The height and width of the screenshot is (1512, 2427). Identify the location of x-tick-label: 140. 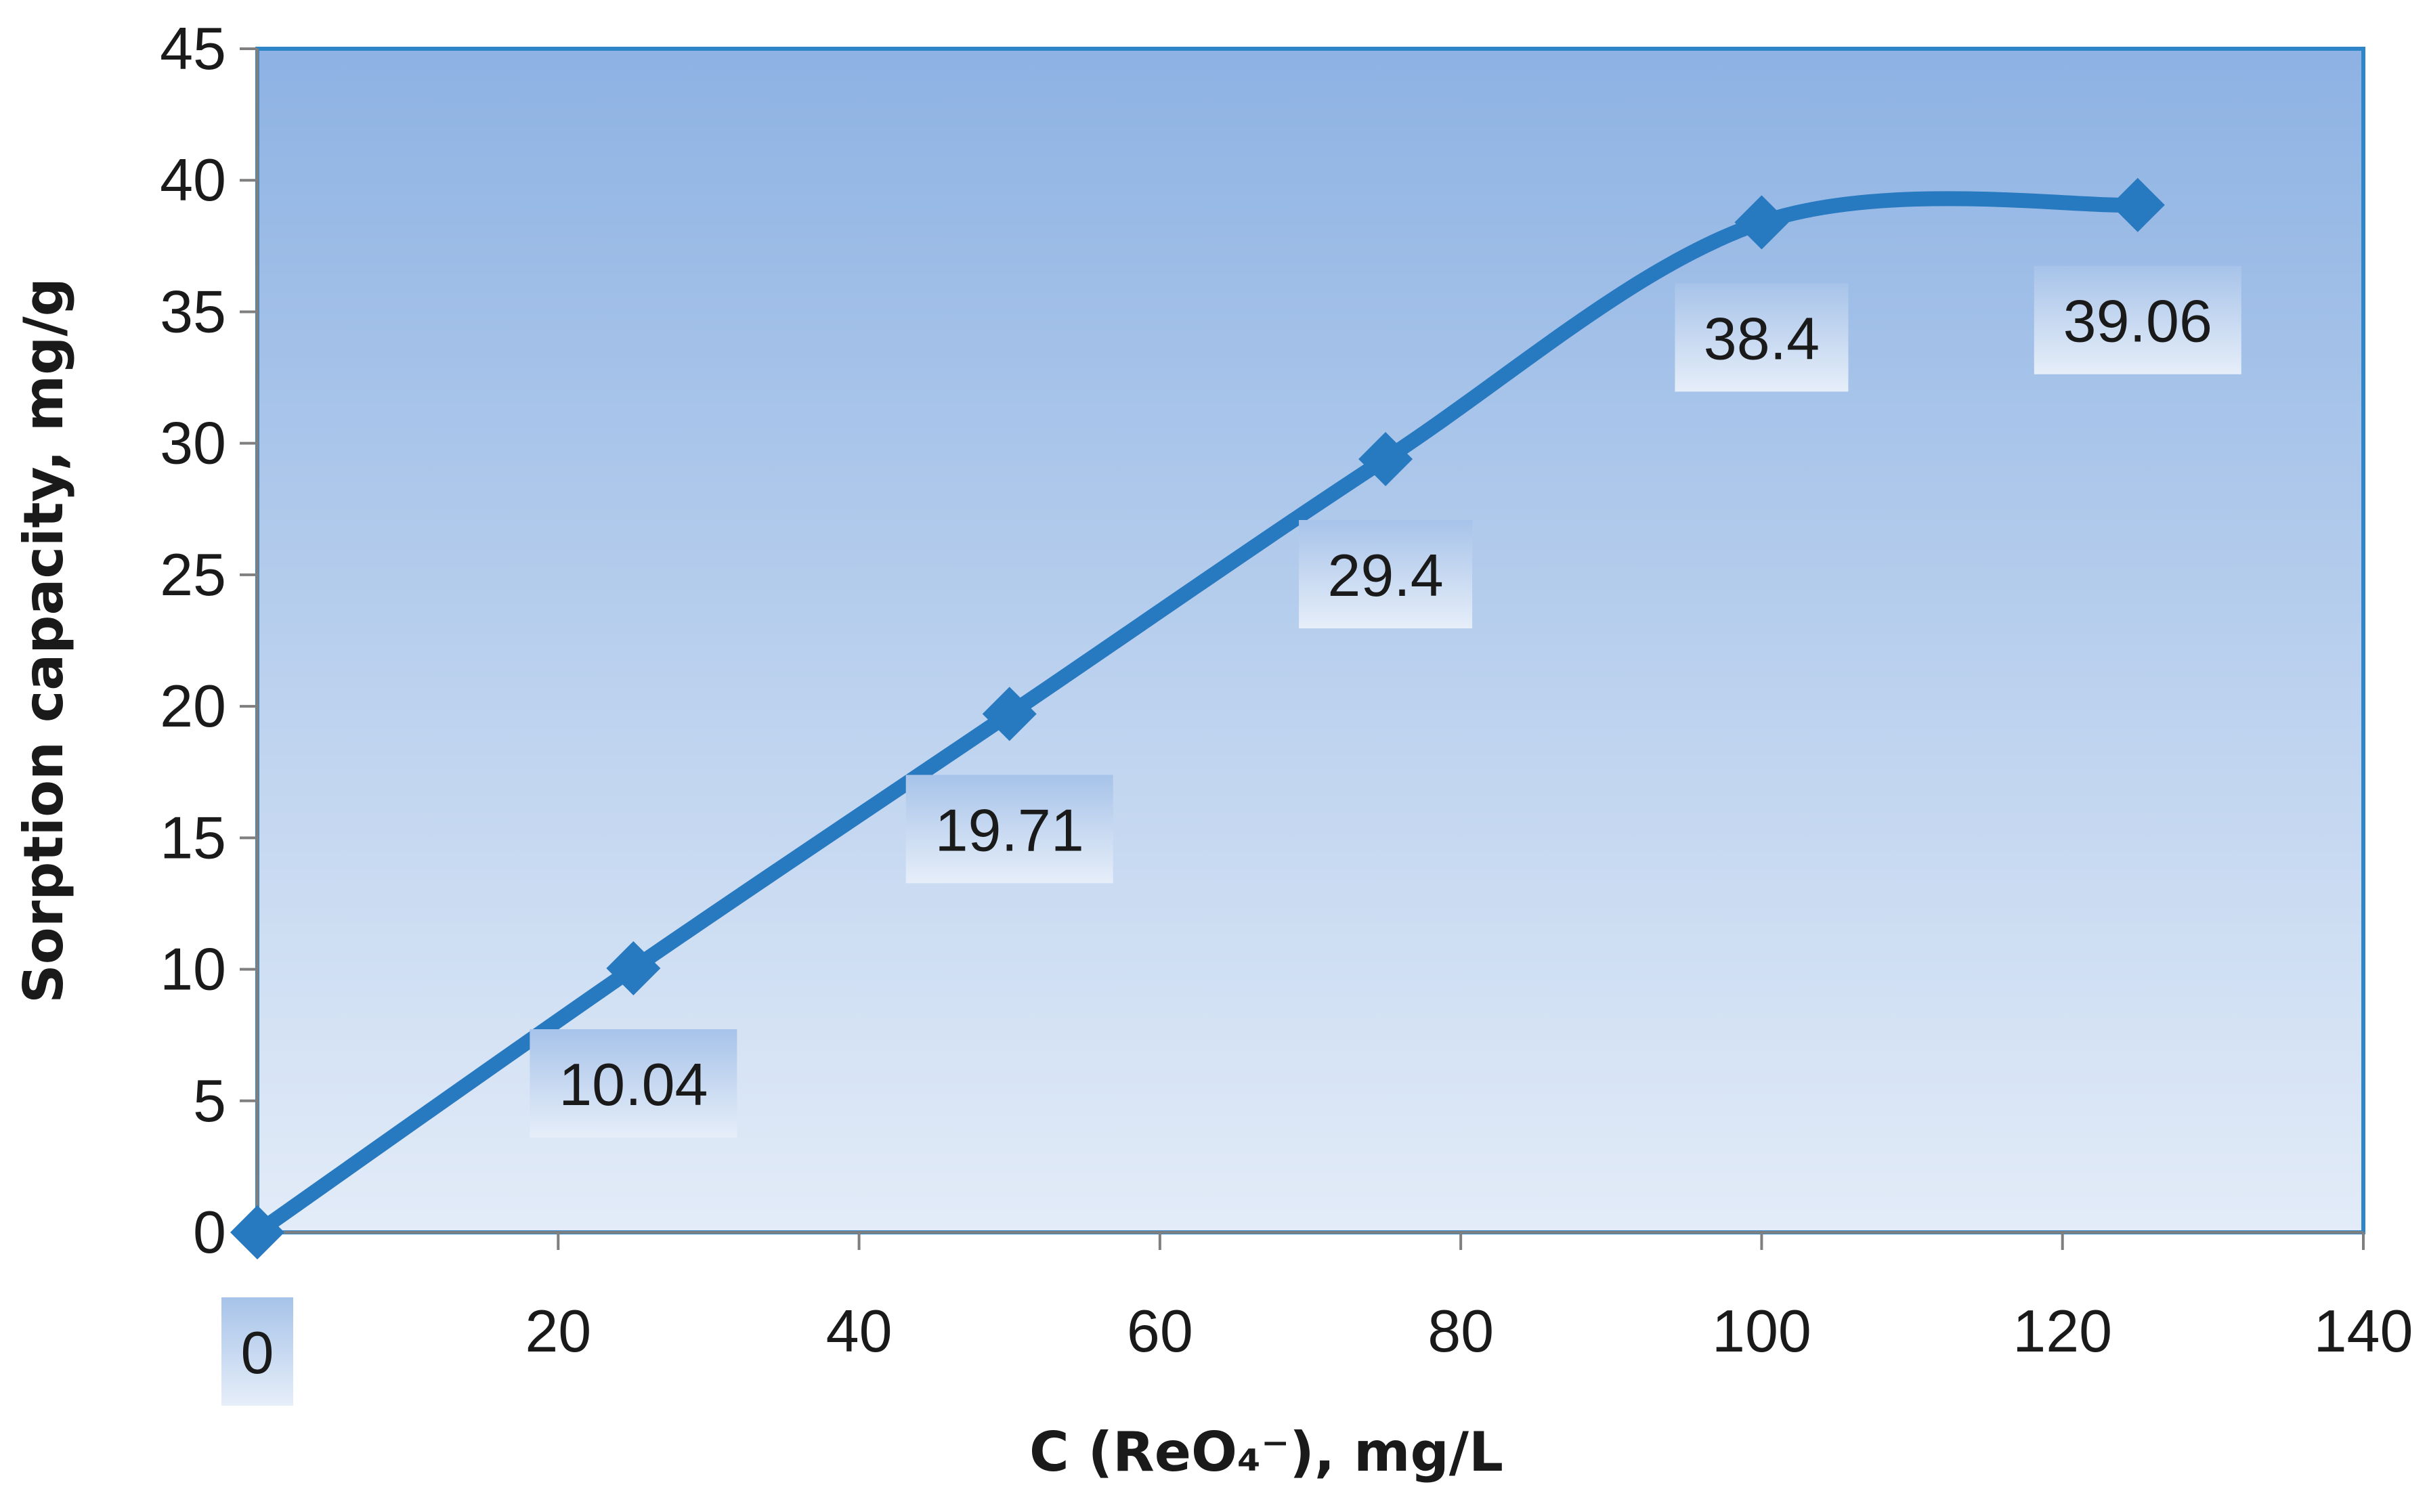
(2363, 1330).